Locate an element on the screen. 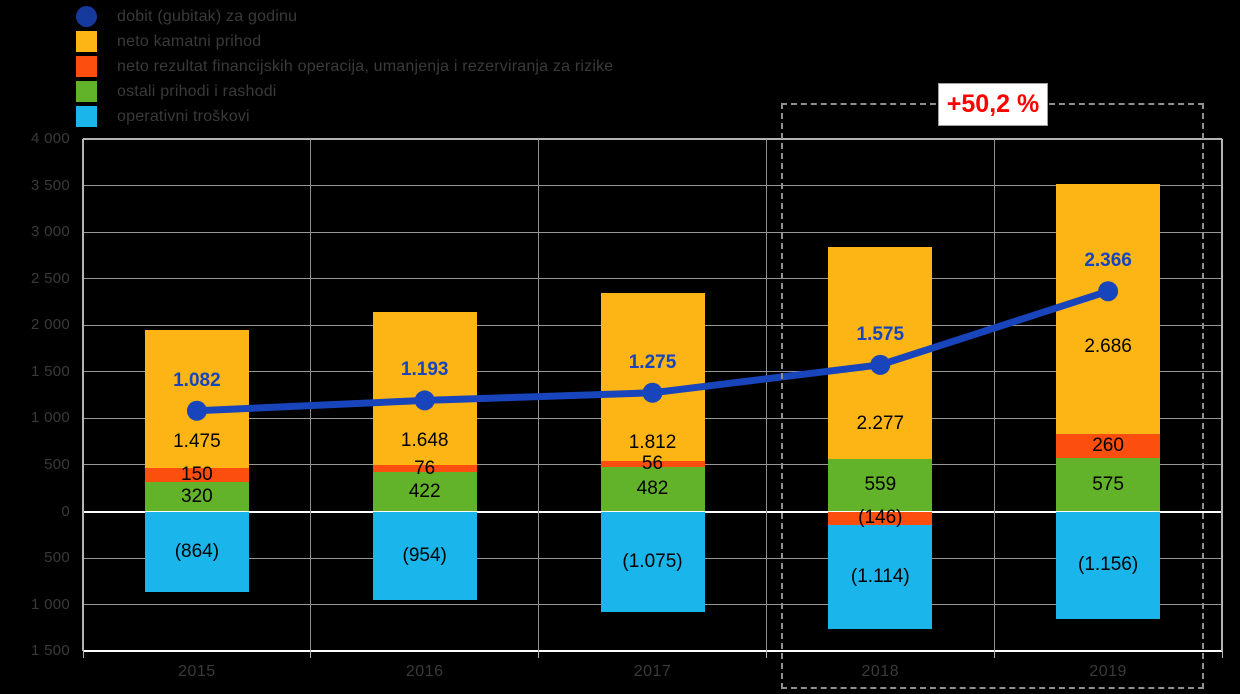 The width and height of the screenshot is (1240, 694). x-axis-label-2018: 2018 is located at coordinates (880, 671).